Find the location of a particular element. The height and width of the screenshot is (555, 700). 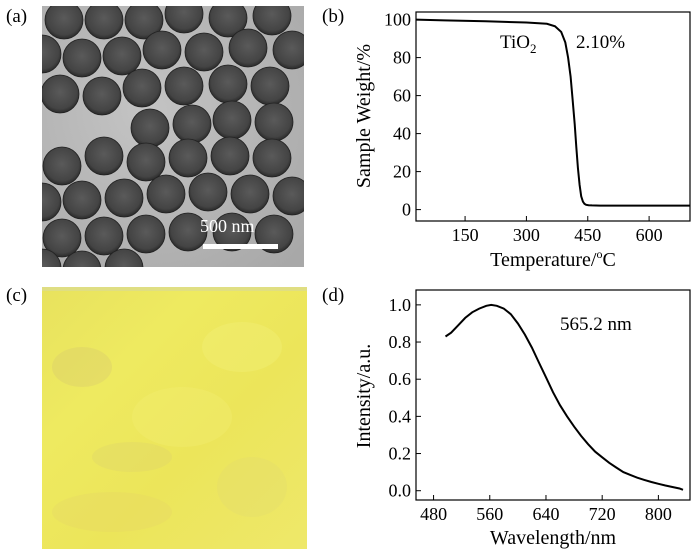

y-tick-label: 60 is located at coordinates (402, 96).